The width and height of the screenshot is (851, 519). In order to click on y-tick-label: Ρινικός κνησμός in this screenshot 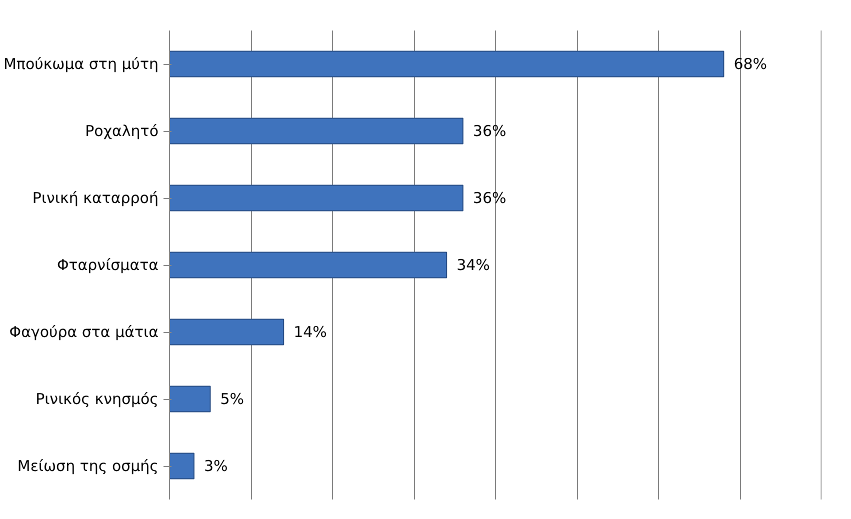, I will do `click(97, 399)`.